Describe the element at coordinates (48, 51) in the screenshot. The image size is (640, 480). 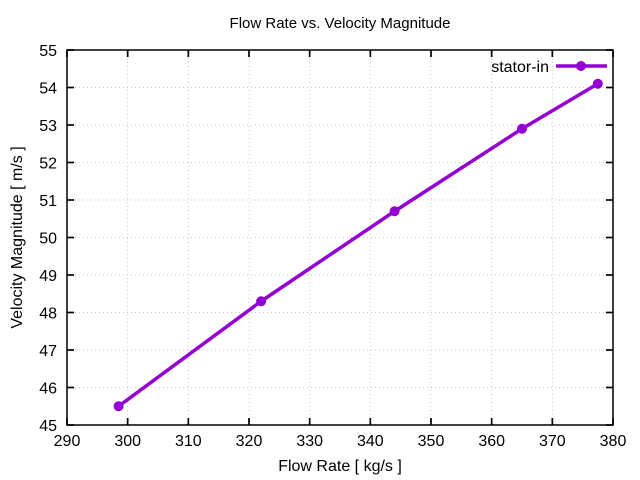
I see `y-tick-label: 55` at that location.